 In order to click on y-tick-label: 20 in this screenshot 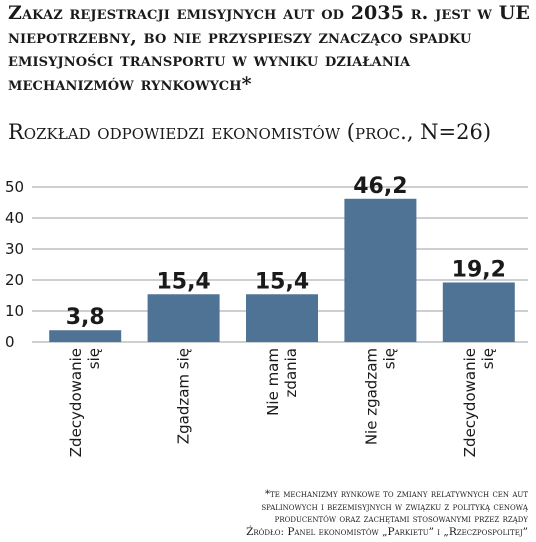, I will do `click(14, 280)`.